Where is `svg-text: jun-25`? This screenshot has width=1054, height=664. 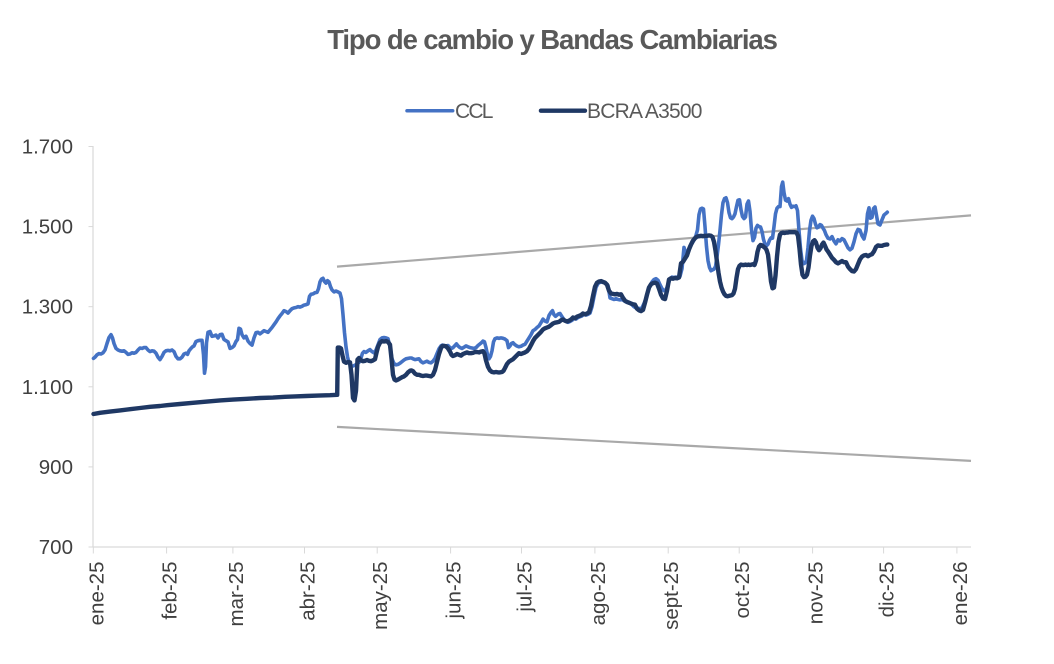
svg-text: jun-25 is located at coordinates (454, 591).